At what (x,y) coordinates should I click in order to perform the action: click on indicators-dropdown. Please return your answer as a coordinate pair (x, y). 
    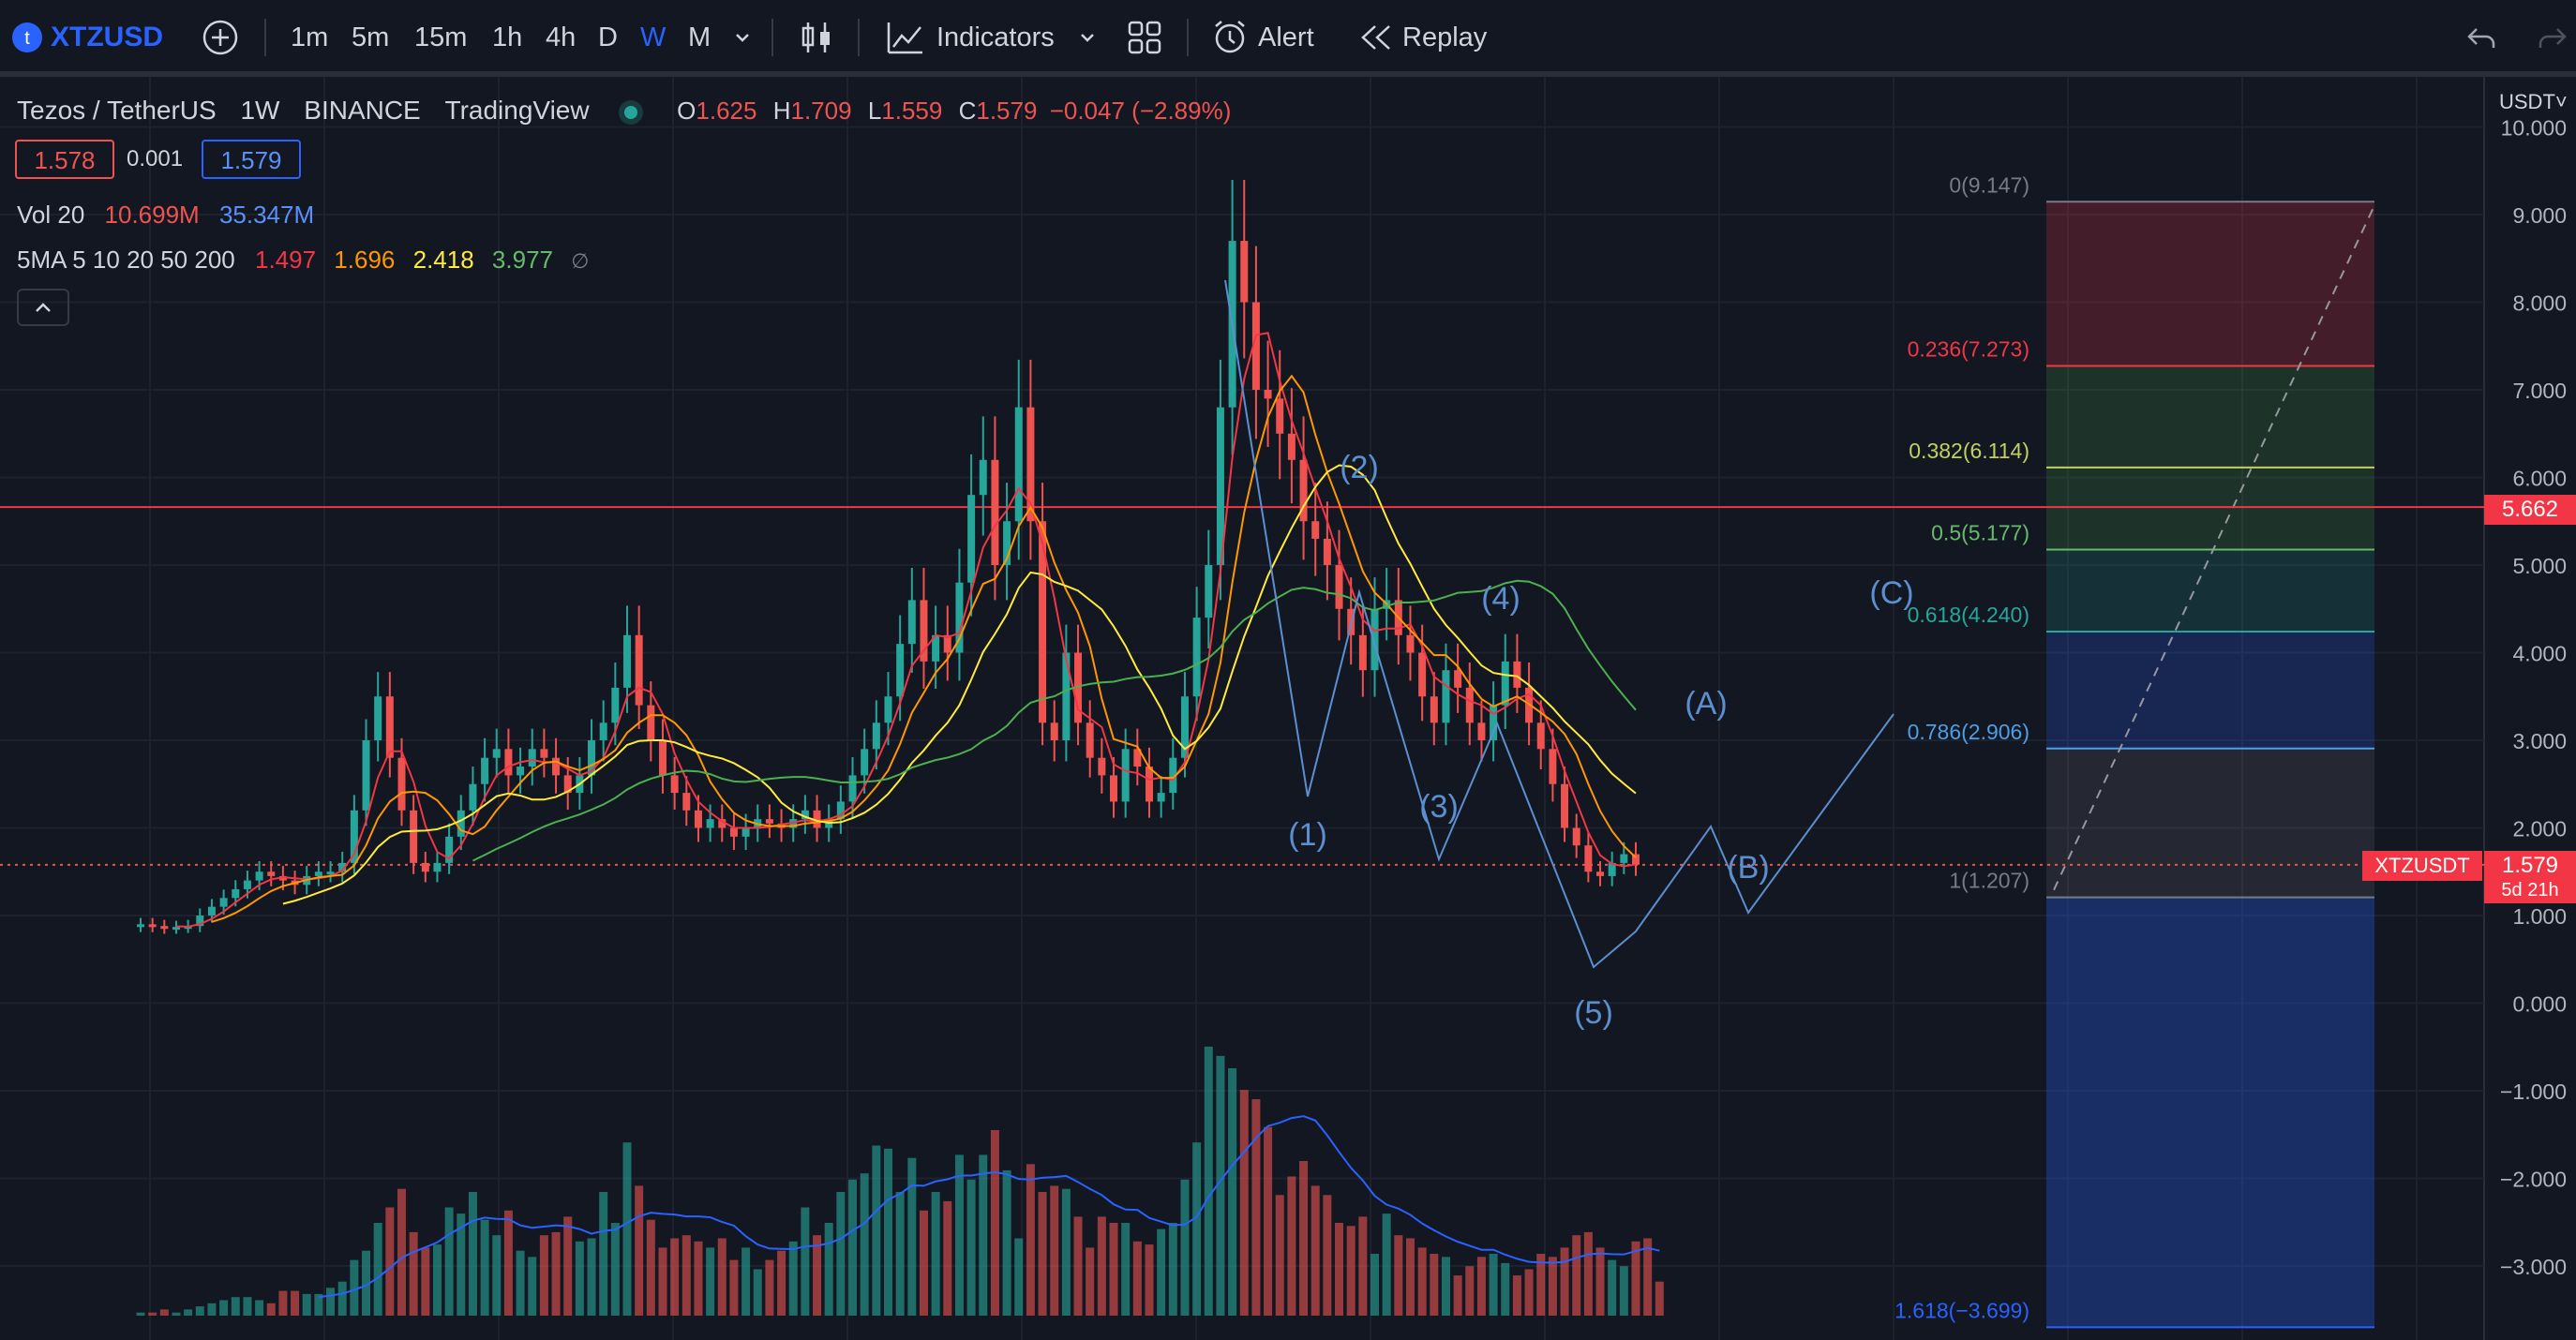
    Looking at the image, I should click on (1088, 38).